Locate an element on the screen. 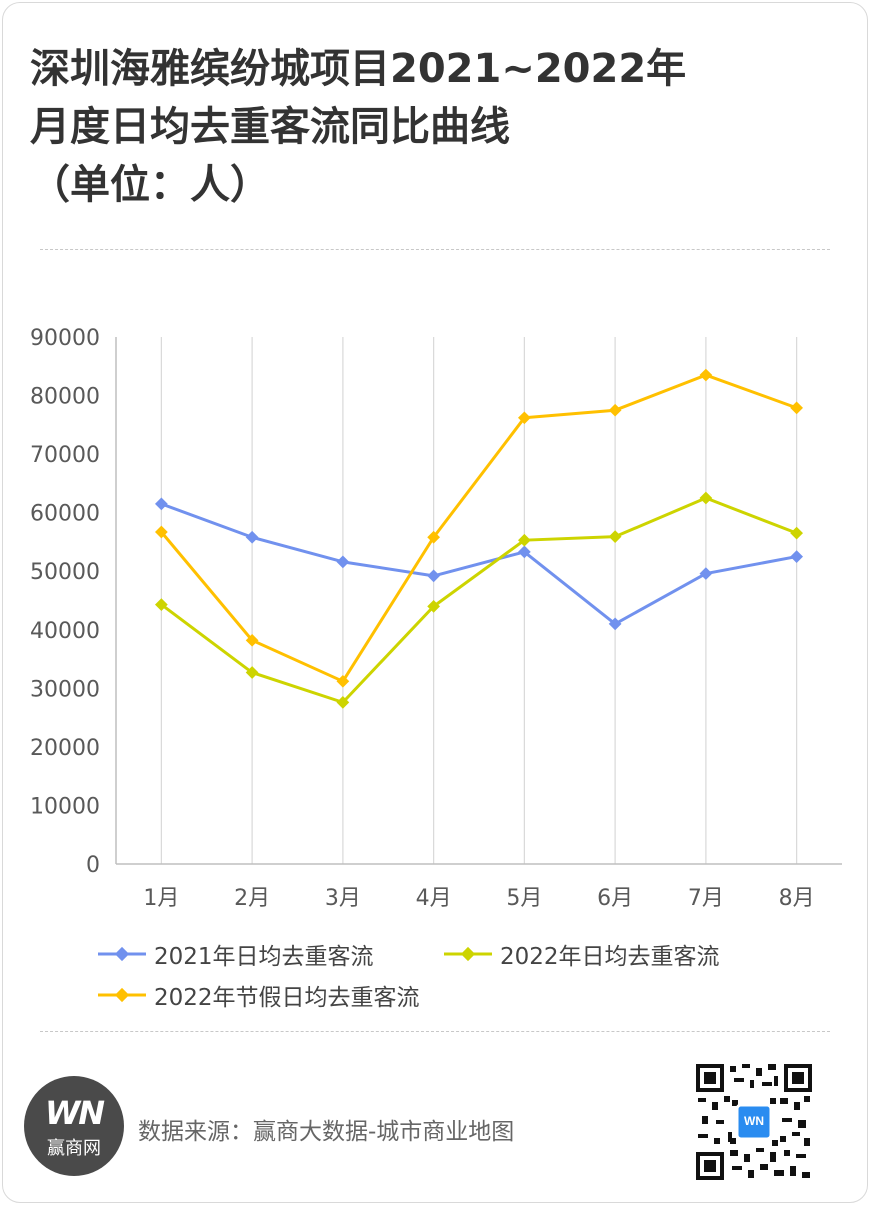 The image size is (874, 1209). qr-center-label: WN is located at coordinates (754, 1121).